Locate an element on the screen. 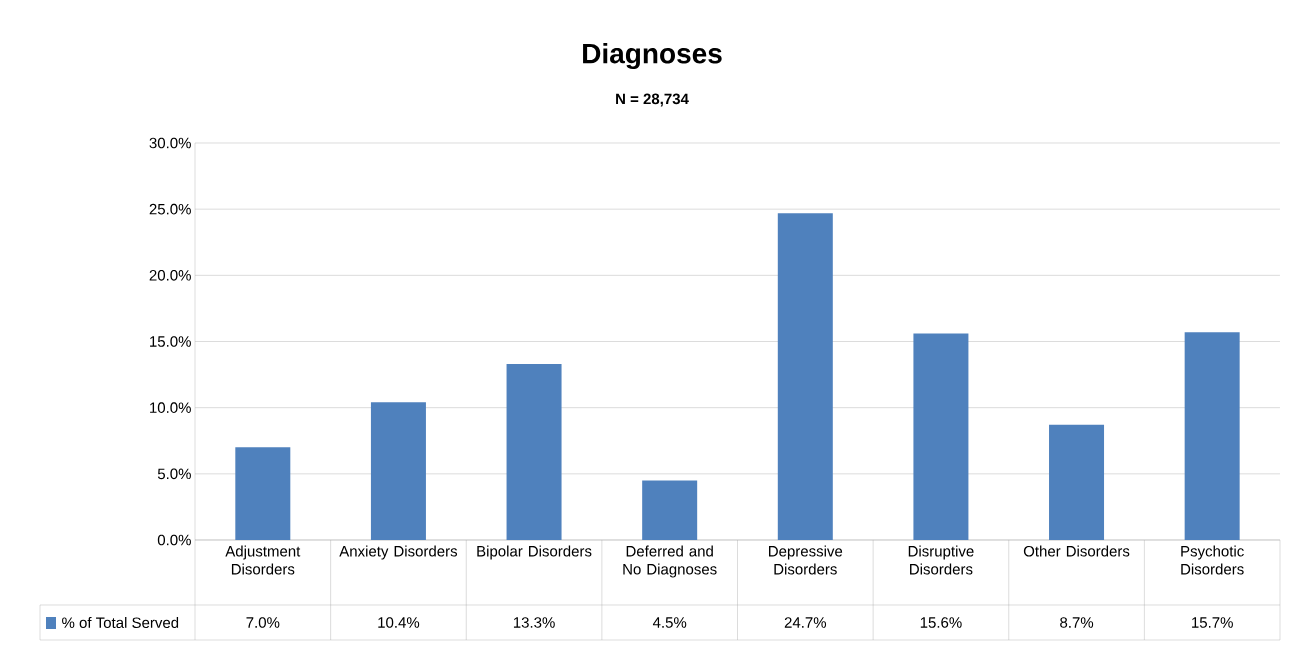  y-tick-label: 5.0% is located at coordinates (174, 474).